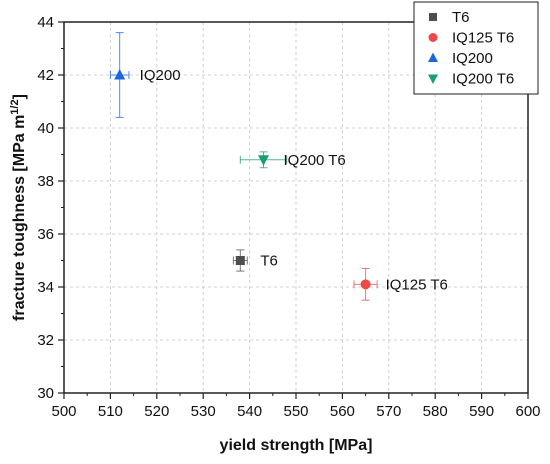 Image resolution: width=550 pixels, height=464 pixels. What do you see at coordinates (156, 411) in the screenshot?
I see `x-tick-label: 520` at bounding box center [156, 411].